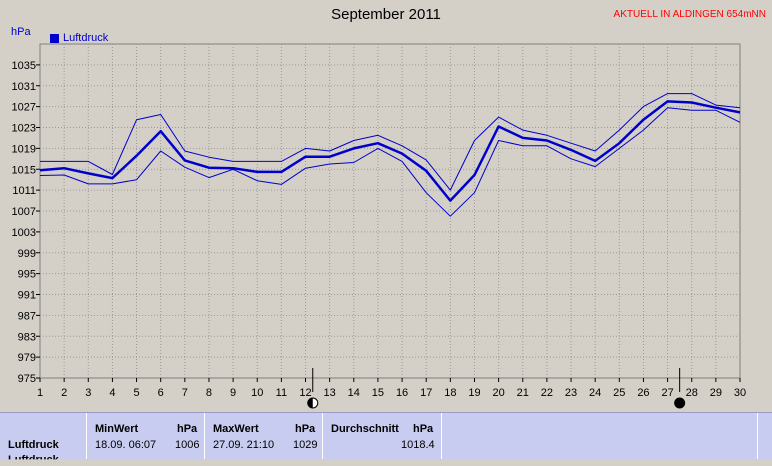  Describe the element at coordinates (64, 393) in the screenshot. I see `x-tick-label: 2` at that location.